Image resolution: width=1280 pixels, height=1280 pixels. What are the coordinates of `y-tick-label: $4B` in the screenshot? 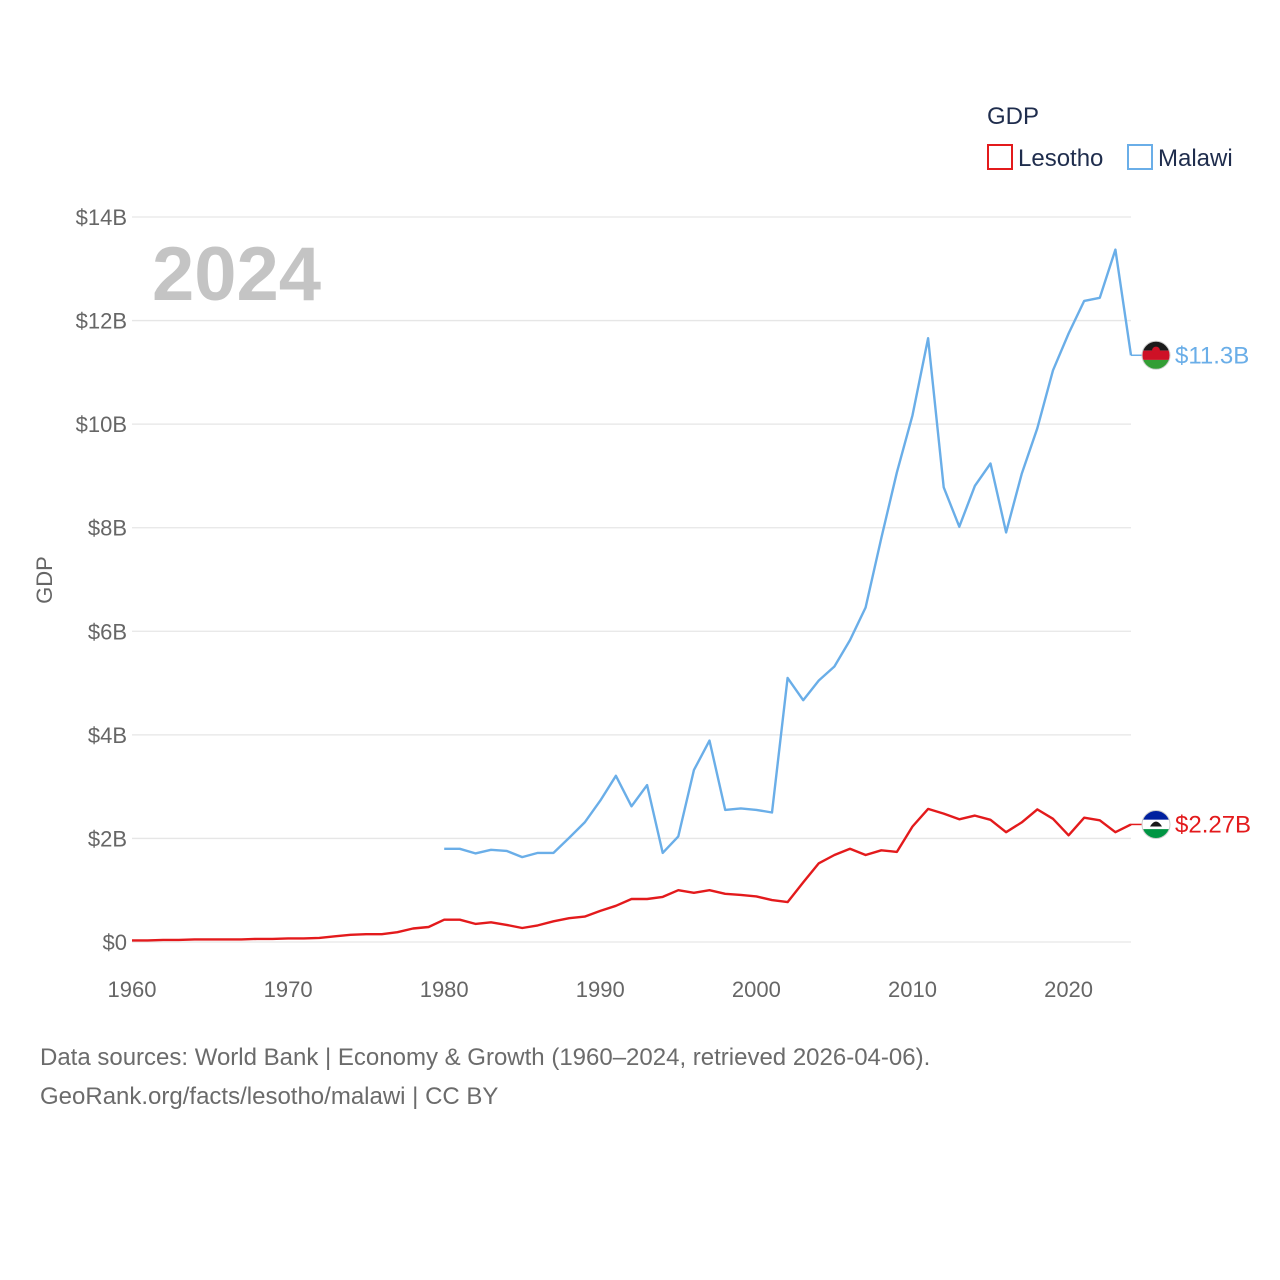 It's located at (107, 735).